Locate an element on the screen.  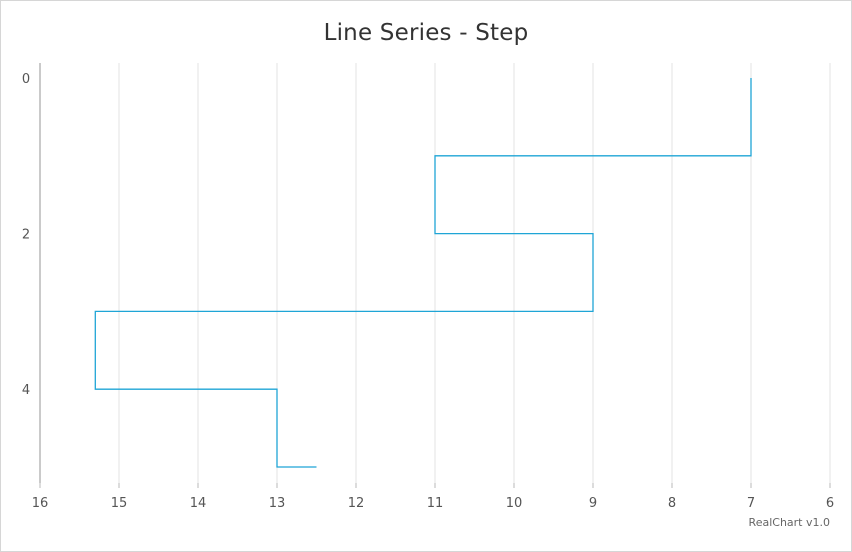
y-tick-label-1: 2 is located at coordinates (26, 235).